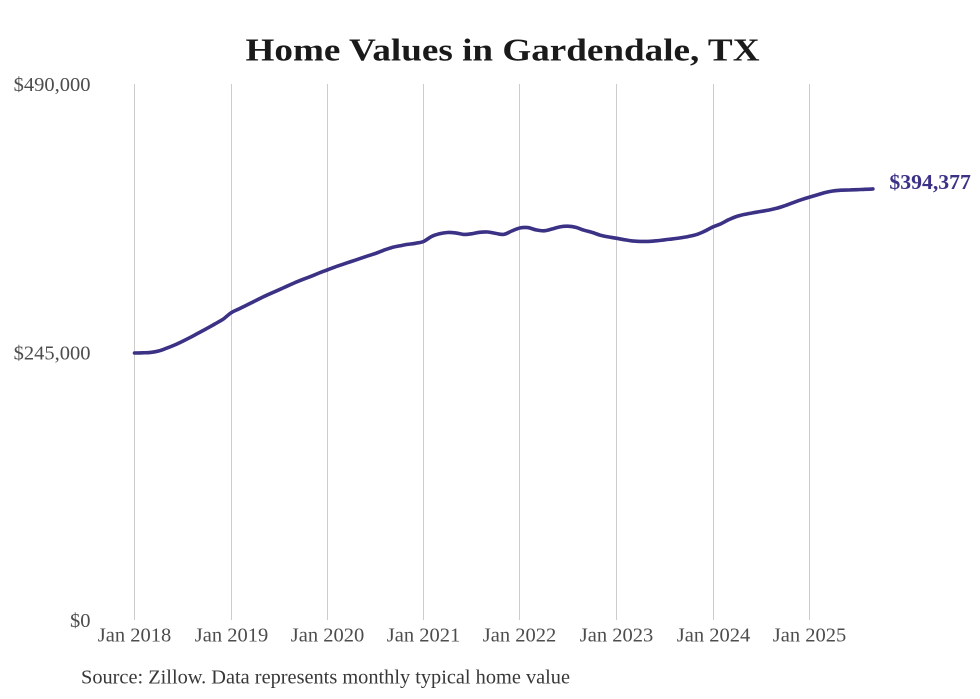 This screenshot has width=980, height=699. Describe the element at coordinates (80, 621) in the screenshot. I see `svg-text: $0` at that location.